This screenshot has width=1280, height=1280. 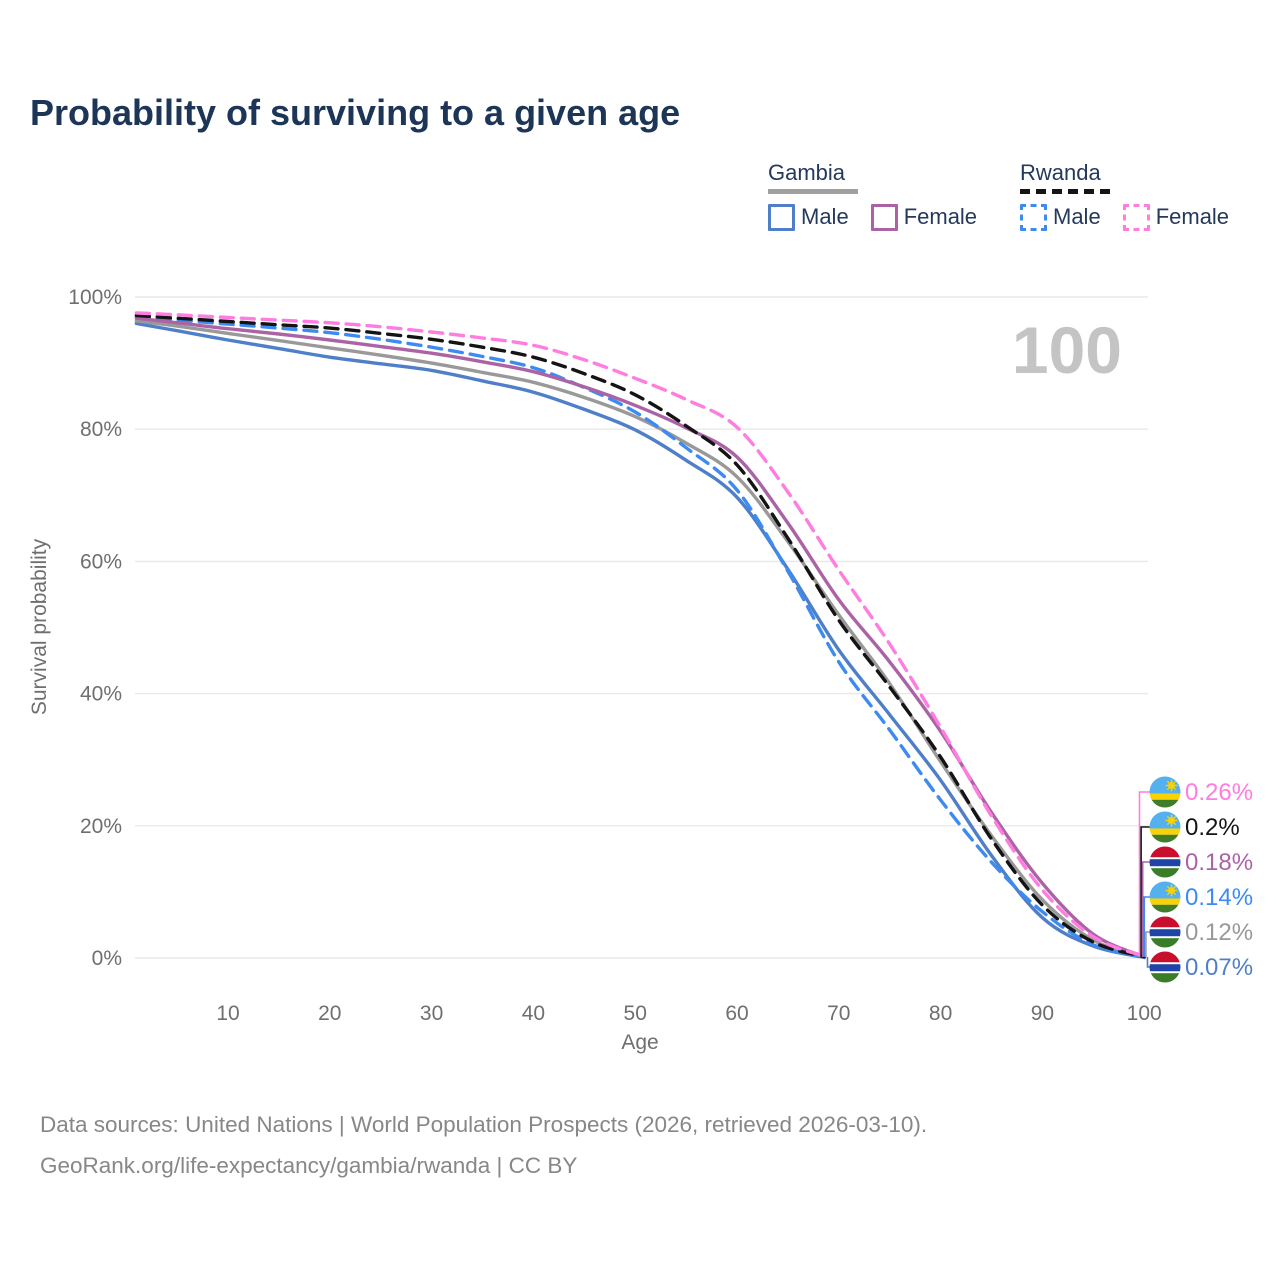 I want to click on gambia-line-style-swatch, so click(x=813, y=191).